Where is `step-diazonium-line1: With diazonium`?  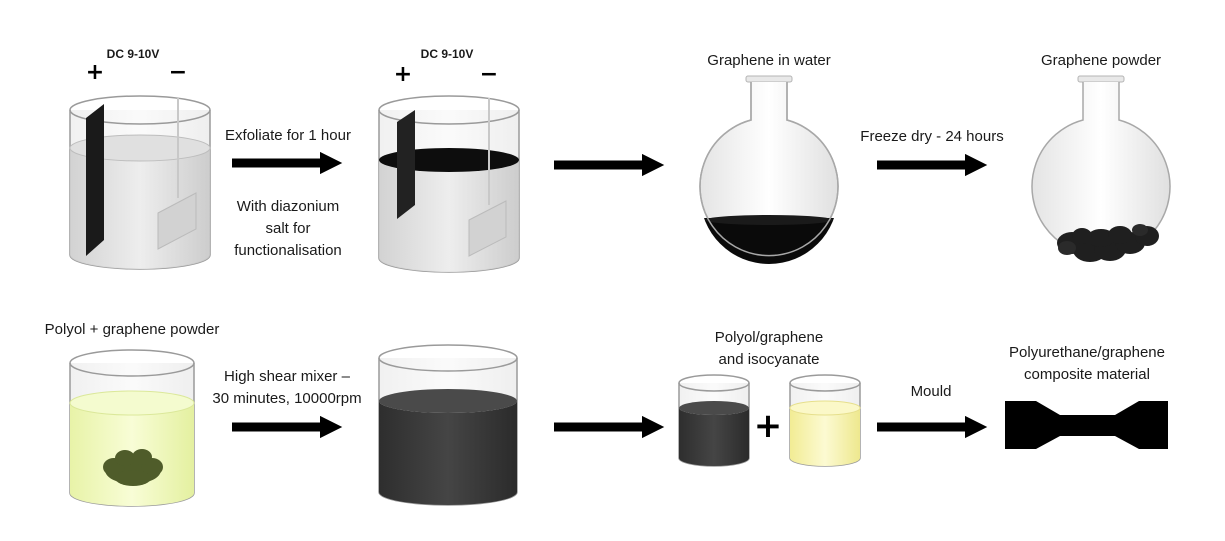
step-diazonium-line1: With diazonium is located at coordinates (288, 206).